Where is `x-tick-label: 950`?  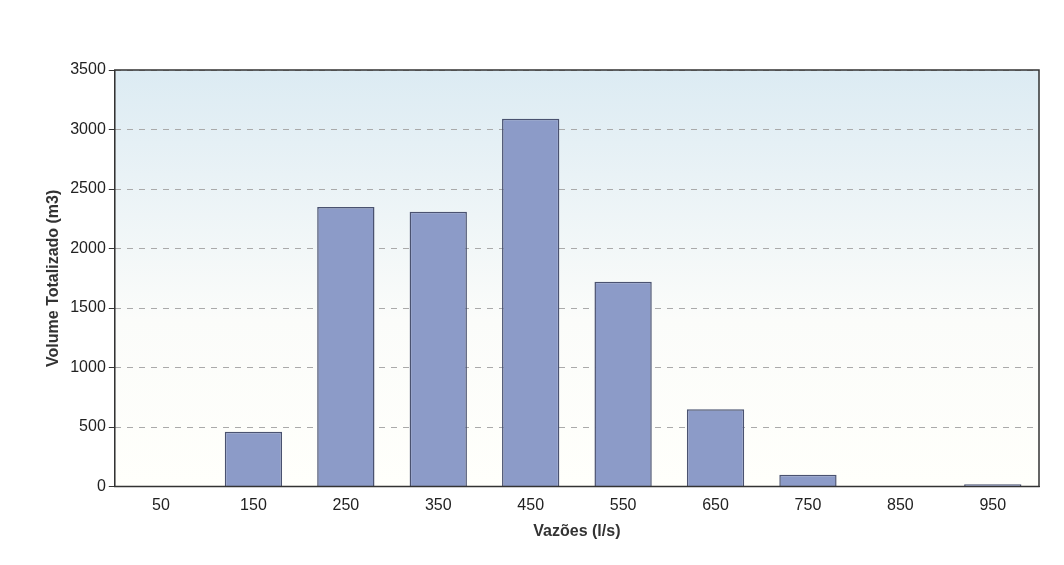
x-tick-label: 950 is located at coordinates (993, 504).